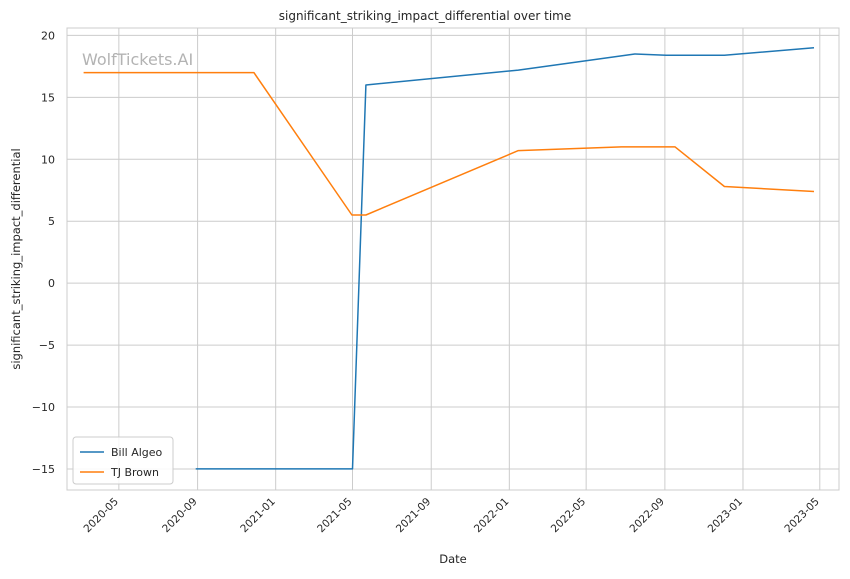 This screenshot has height=579, width=850. I want to click on y-tick-label: 0, so click(51, 283).